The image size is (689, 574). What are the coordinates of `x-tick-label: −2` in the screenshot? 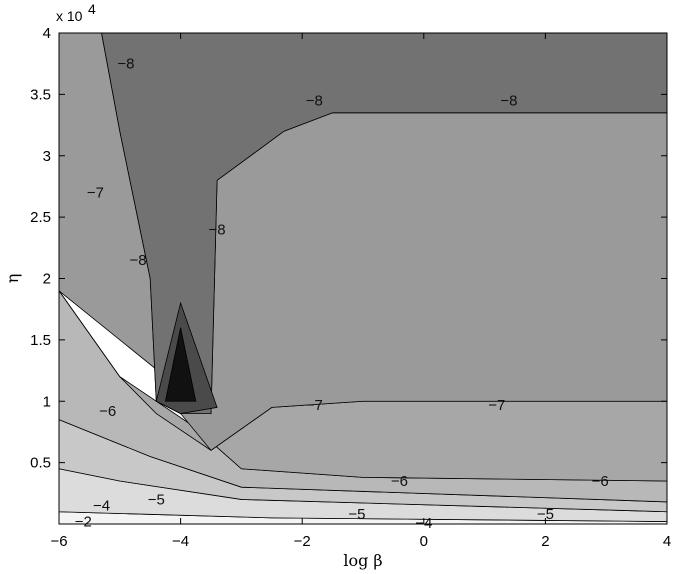 It's located at (302, 541).